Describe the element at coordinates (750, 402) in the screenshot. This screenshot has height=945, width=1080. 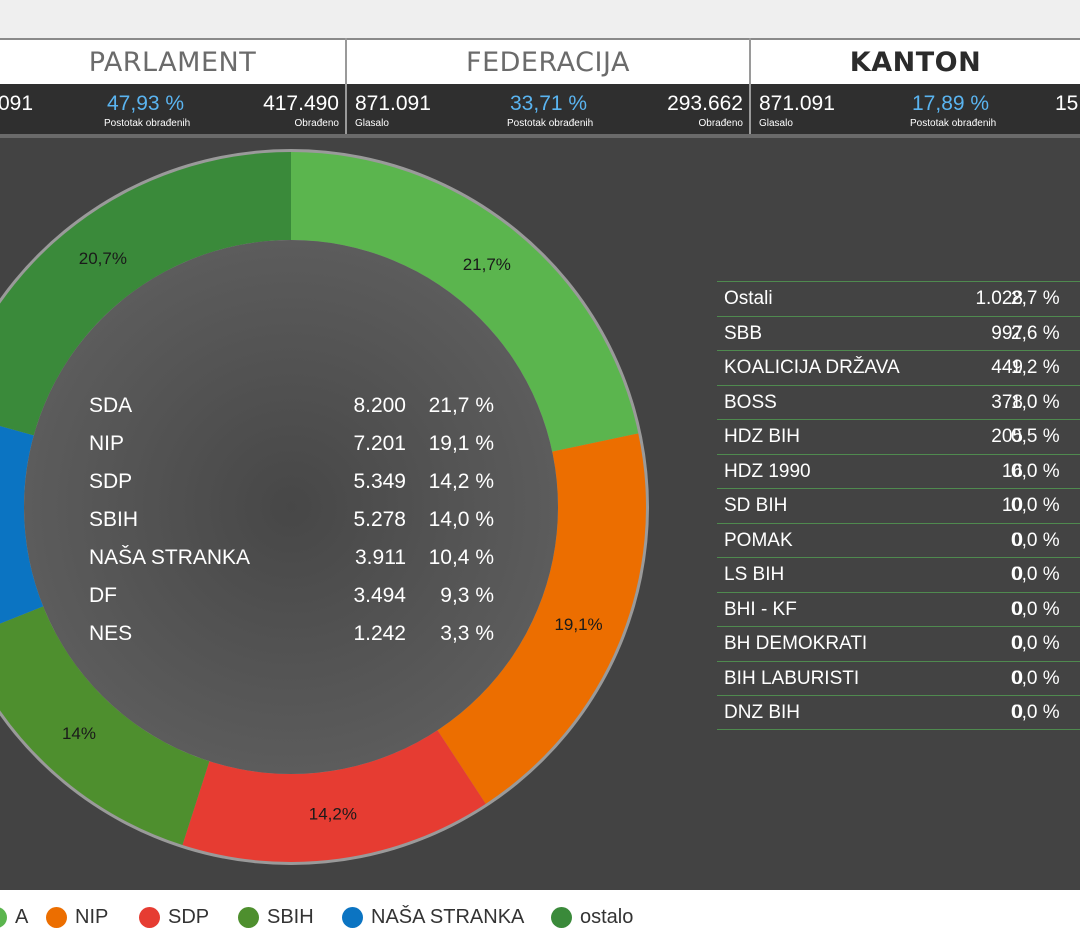
I see `party-name: BOSS` at that location.